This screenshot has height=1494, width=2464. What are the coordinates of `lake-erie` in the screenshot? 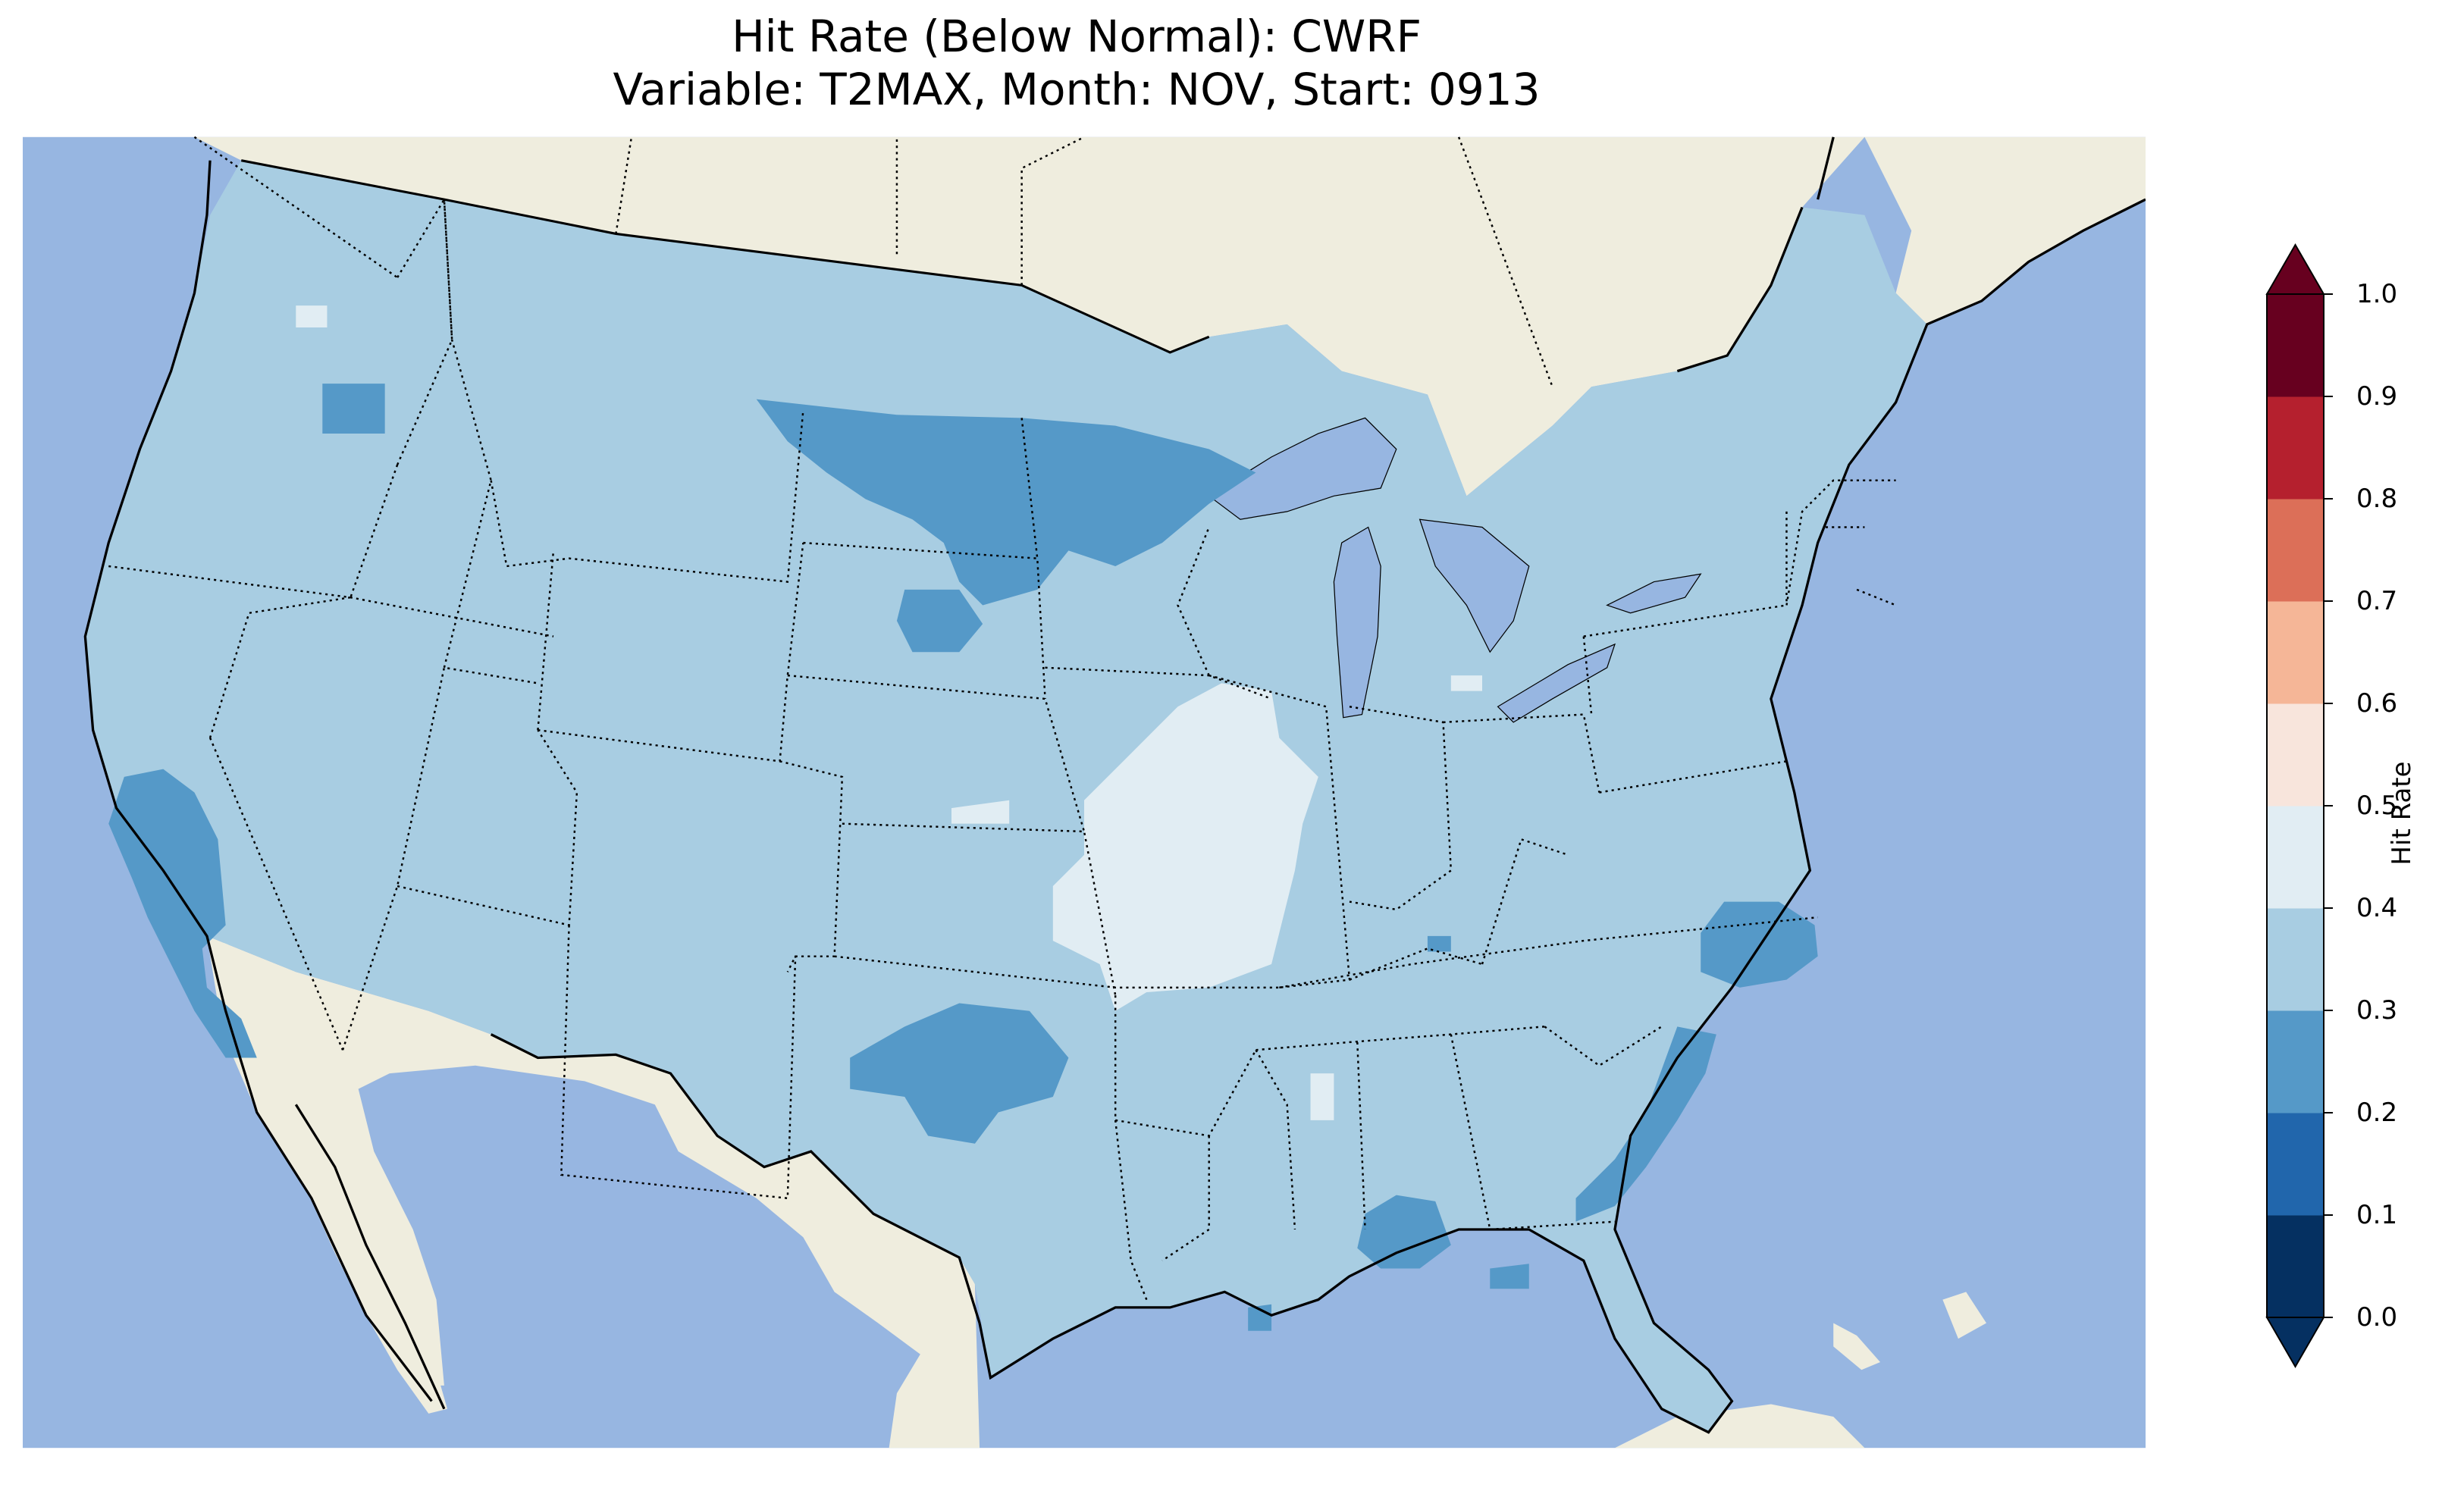 It's located at (1557, 683).